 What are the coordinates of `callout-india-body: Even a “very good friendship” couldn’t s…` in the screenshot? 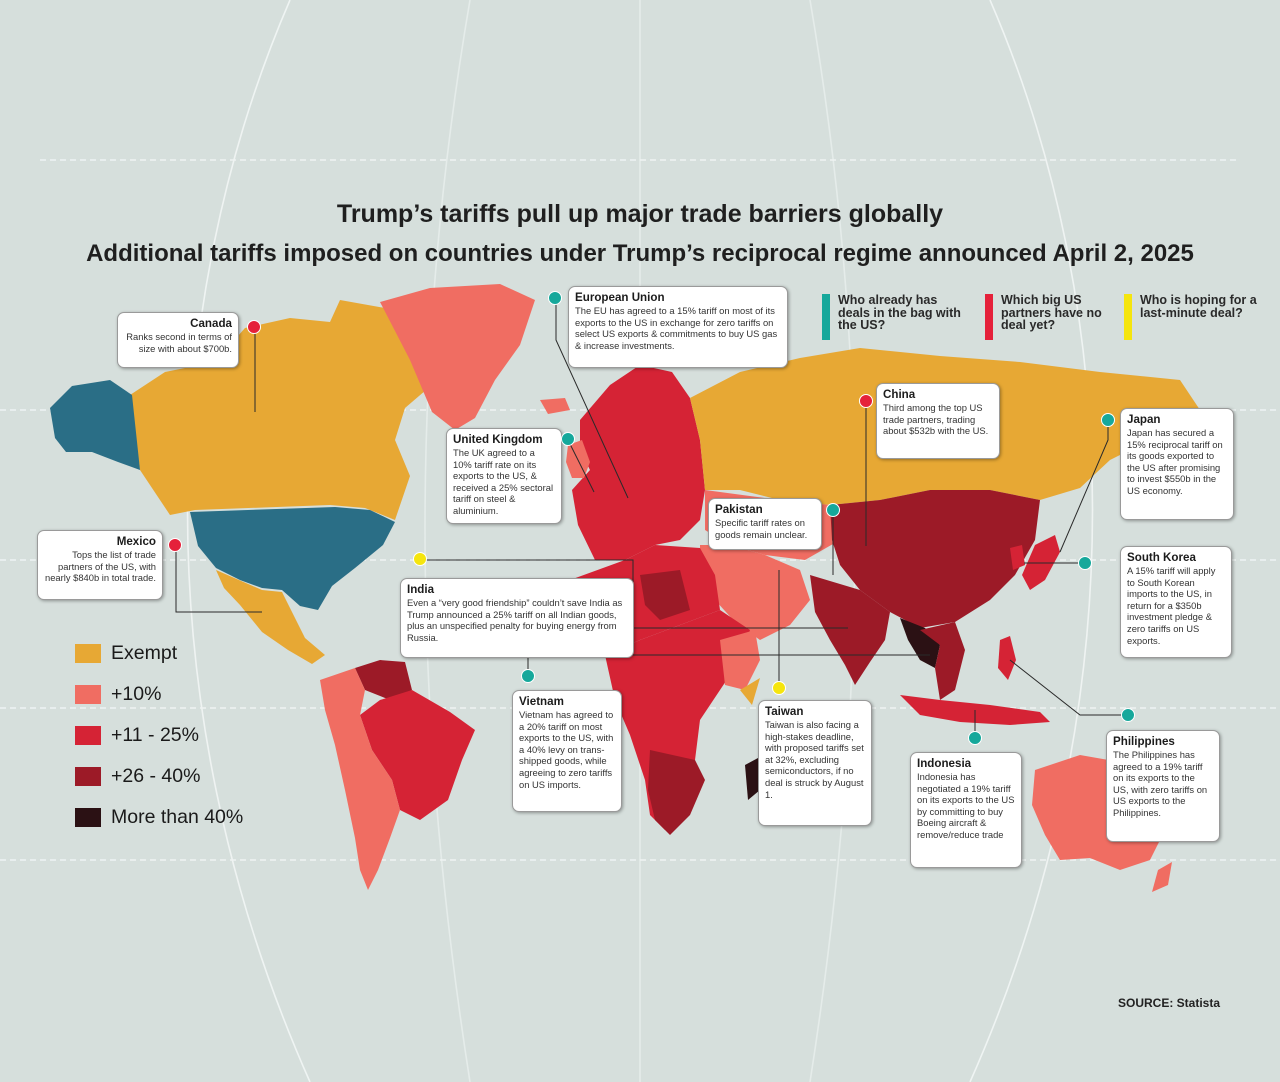 It's located at (515, 620).